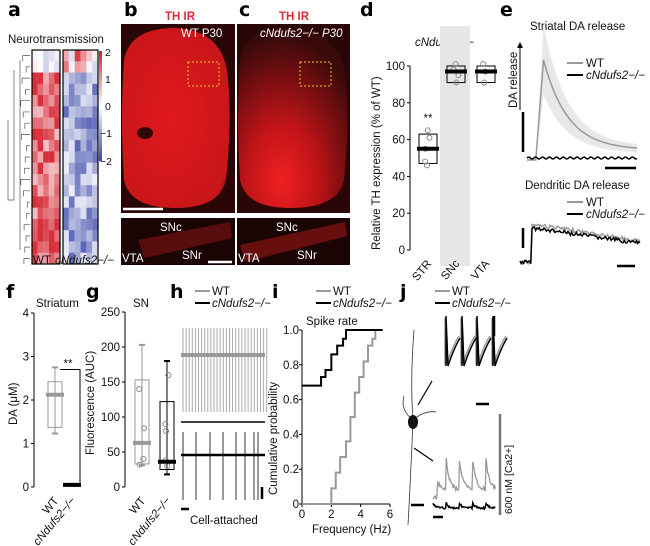  I want to click on y-tick-label: 1, so click(26, 445).